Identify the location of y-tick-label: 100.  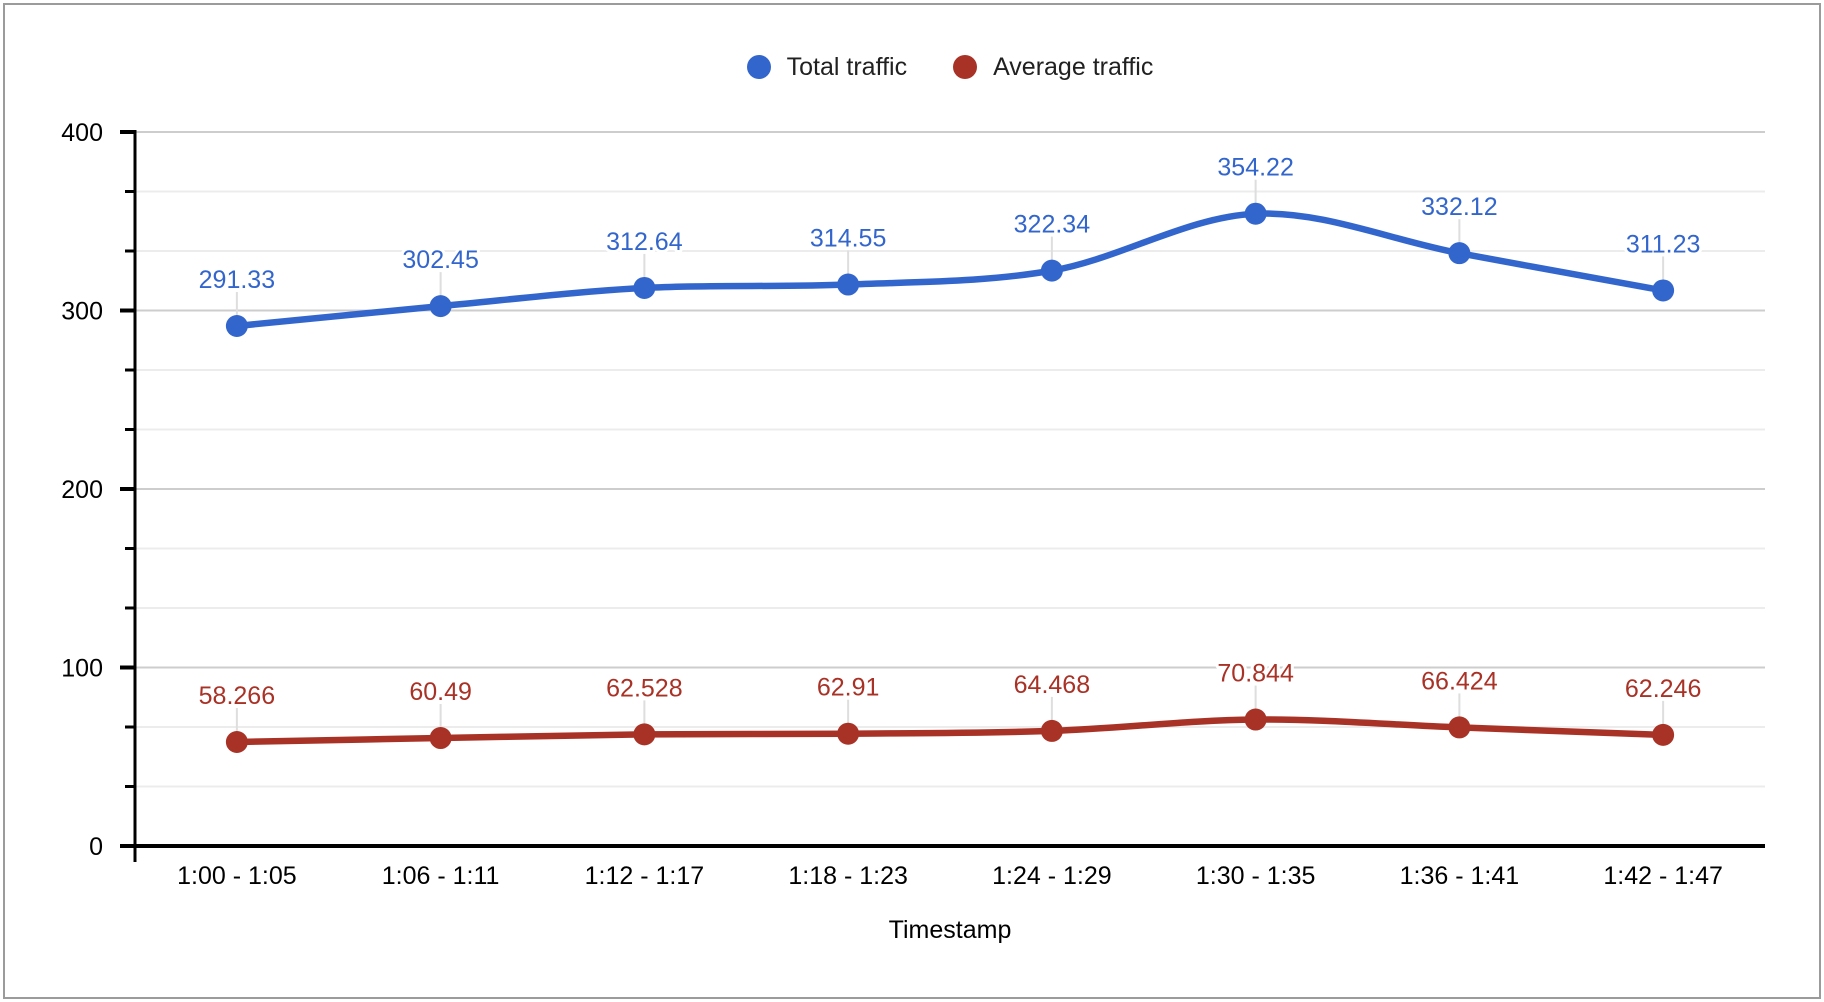
(82, 669).